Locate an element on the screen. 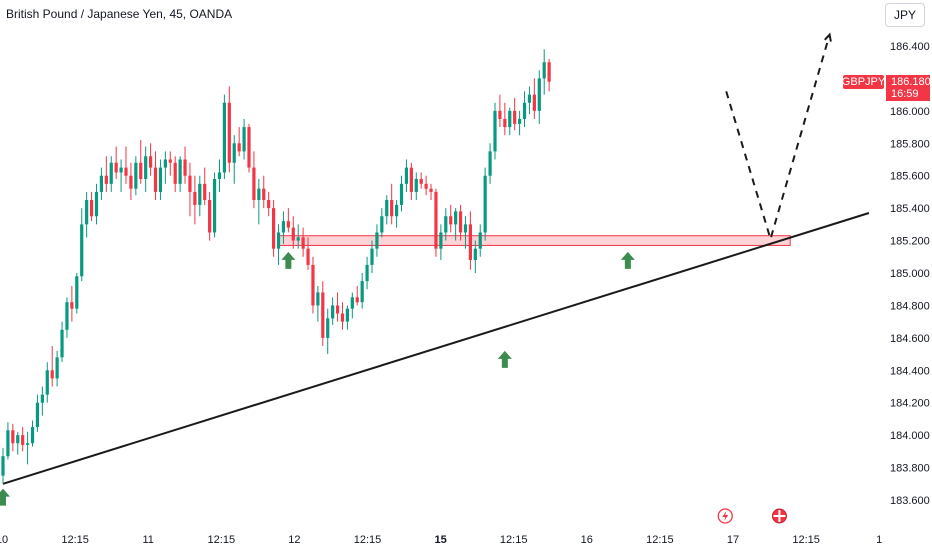  y-tick-label: 185.600 is located at coordinates (910, 177).